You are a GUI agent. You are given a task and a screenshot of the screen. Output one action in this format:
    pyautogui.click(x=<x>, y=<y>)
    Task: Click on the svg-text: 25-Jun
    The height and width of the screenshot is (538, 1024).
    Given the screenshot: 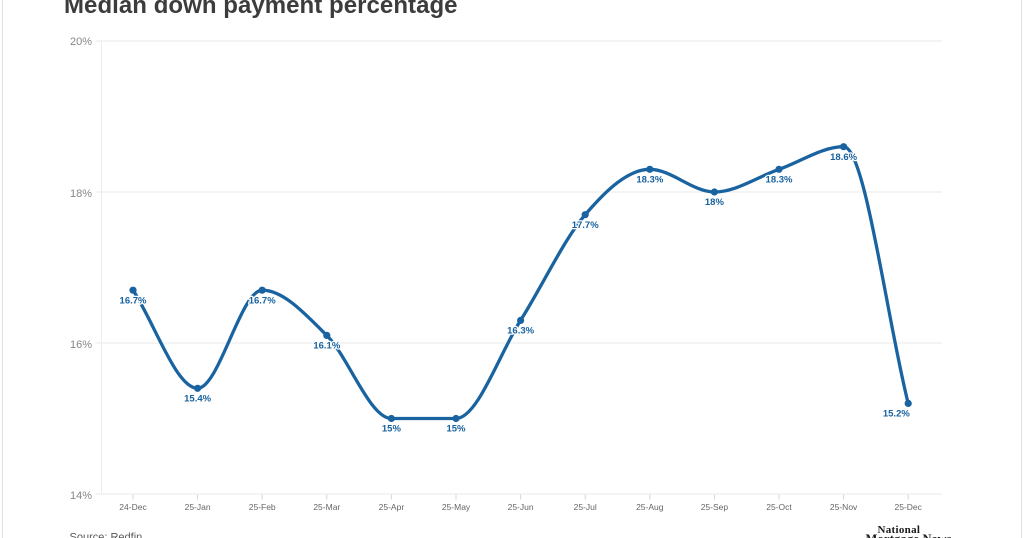 What is the action you would take?
    pyautogui.click(x=521, y=507)
    